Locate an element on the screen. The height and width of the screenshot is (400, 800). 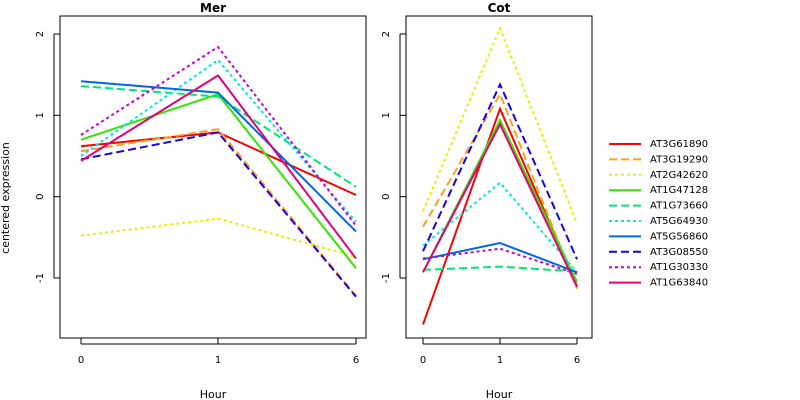
series-line-at1g30330 is located at coordinates (500, 261).